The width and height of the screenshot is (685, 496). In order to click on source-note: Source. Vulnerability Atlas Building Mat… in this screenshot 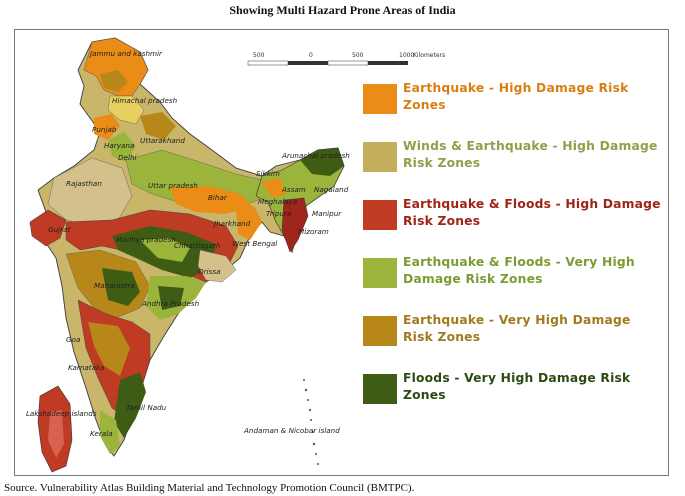, I will do `click(209, 488)`.